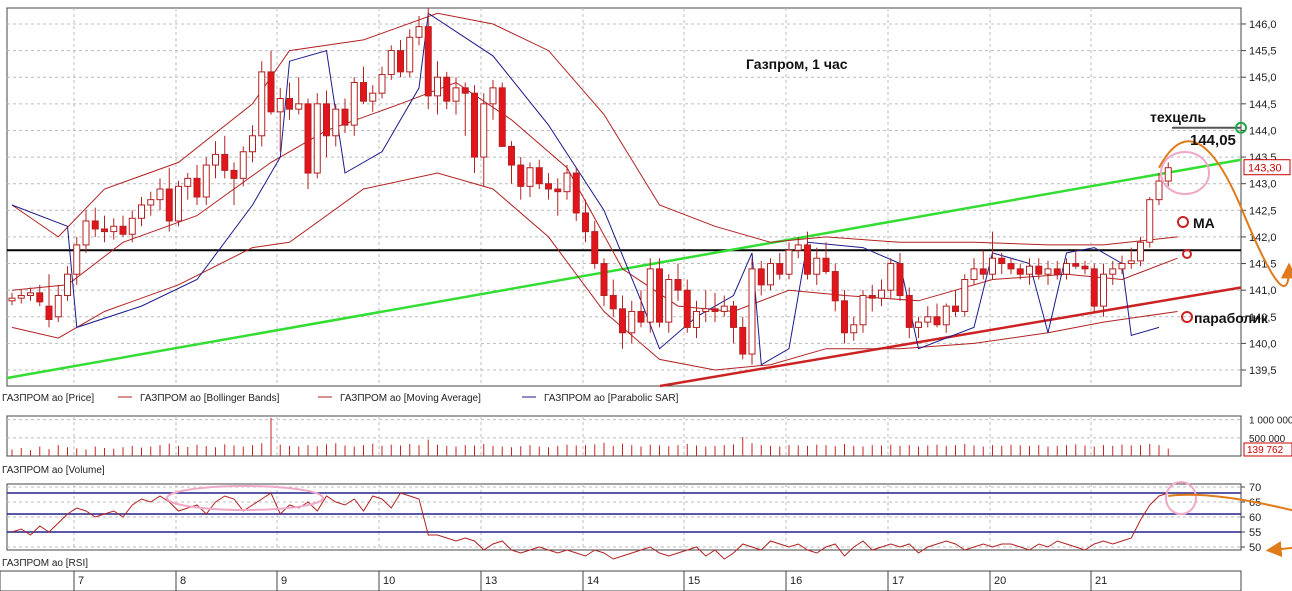  What do you see at coordinates (590, 526) in the screenshot?
I see `rsi-line` at bounding box center [590, 526].